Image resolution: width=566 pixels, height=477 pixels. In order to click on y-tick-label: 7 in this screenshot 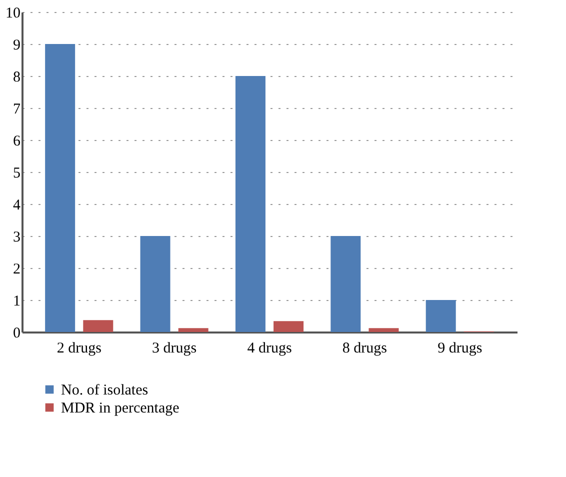, I will do `click(17, 110)`.